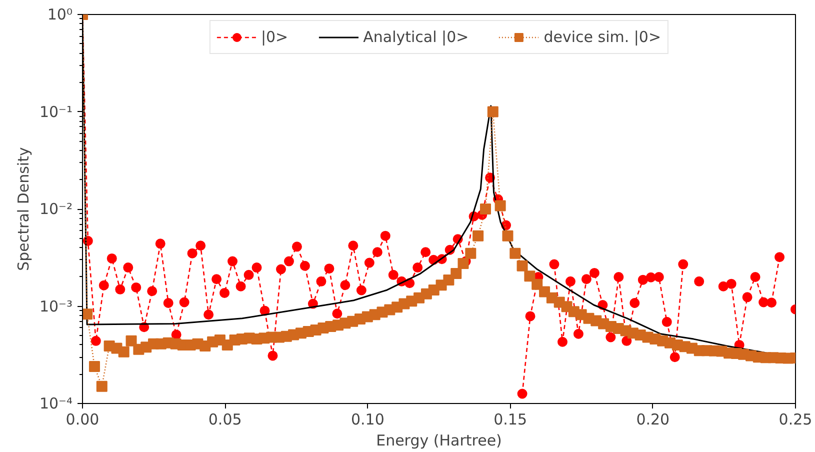 Image resolution: width=815 pixels, height=452 pixels. Describe the element at coordinates (603, 37) in the screenshot. I see `legend-label: device sim. |0>` at that location.